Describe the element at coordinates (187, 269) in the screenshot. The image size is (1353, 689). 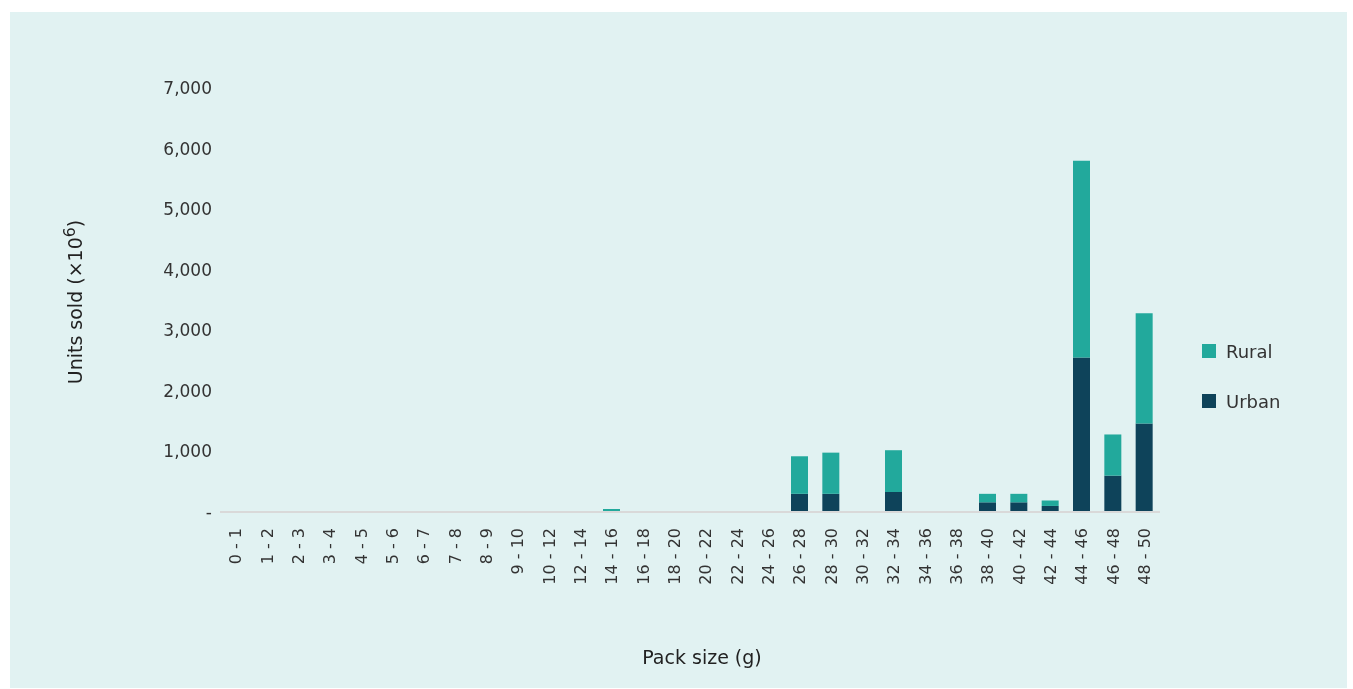
I see `y-tick-label: 4,000` at that location.